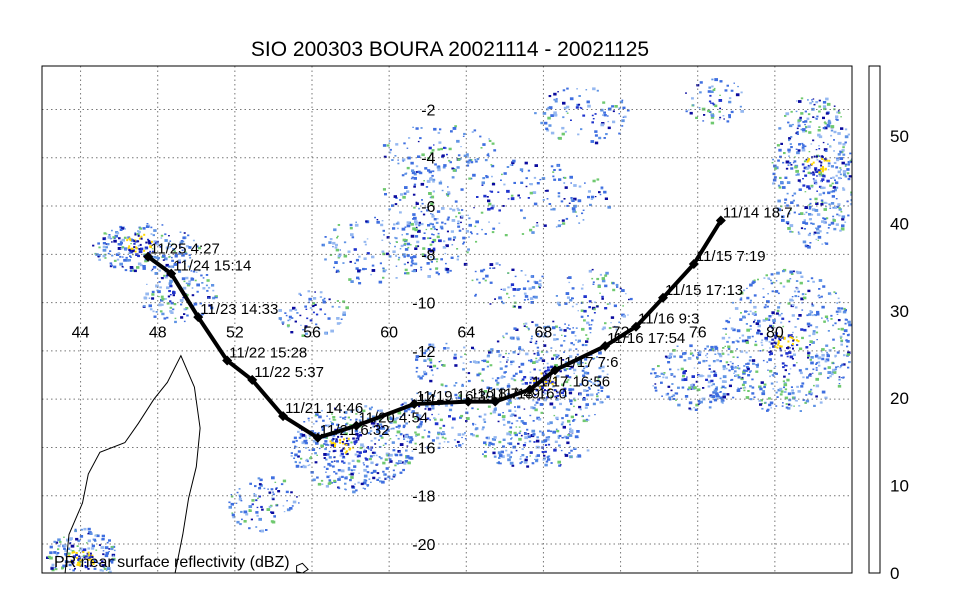 This screenshot has width=958, height=590. What do you see at coordinates (758, 213) in the screenshot?
I see `track-point-label: 11/14 18:7` at bounding box center [758, 213].